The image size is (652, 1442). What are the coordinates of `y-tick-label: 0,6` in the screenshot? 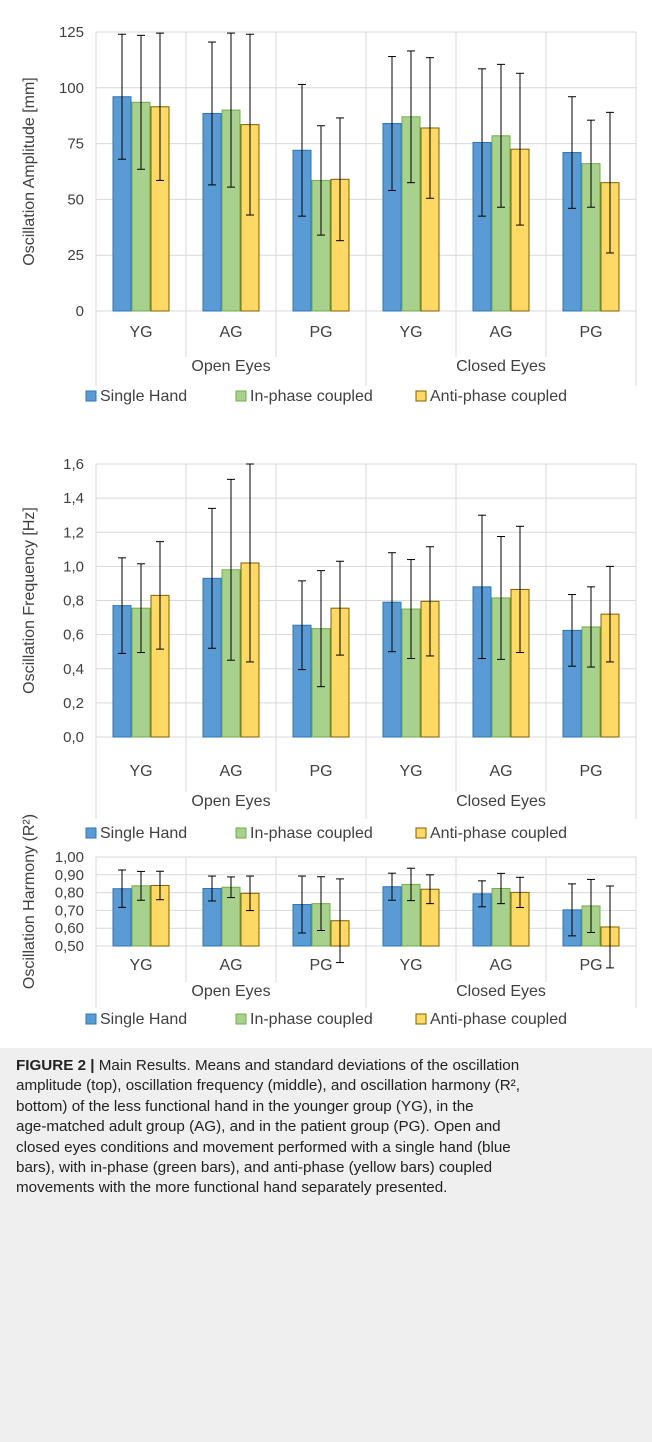 It's located at (73, 635).